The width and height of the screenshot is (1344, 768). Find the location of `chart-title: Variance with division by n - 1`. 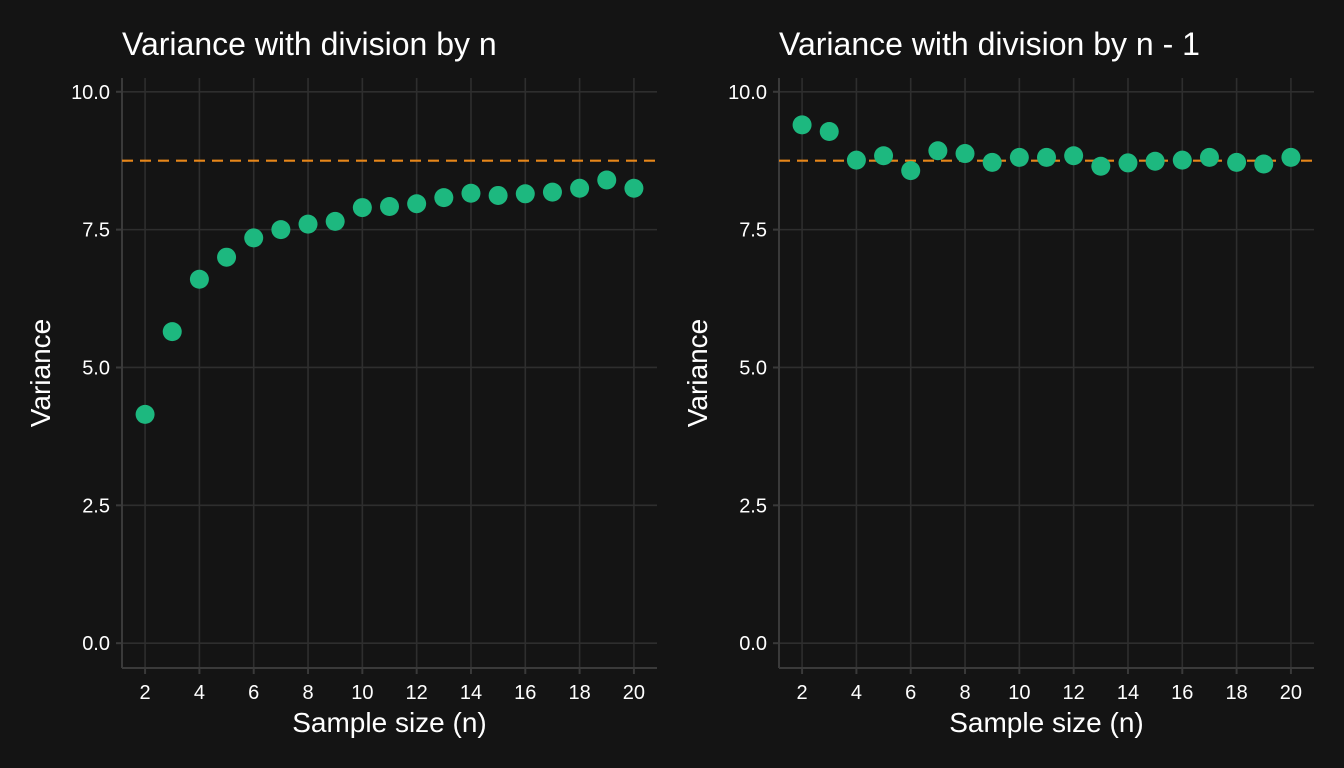

chart-title: Variance with division by n - 1 is located at coordinates (989, 44).